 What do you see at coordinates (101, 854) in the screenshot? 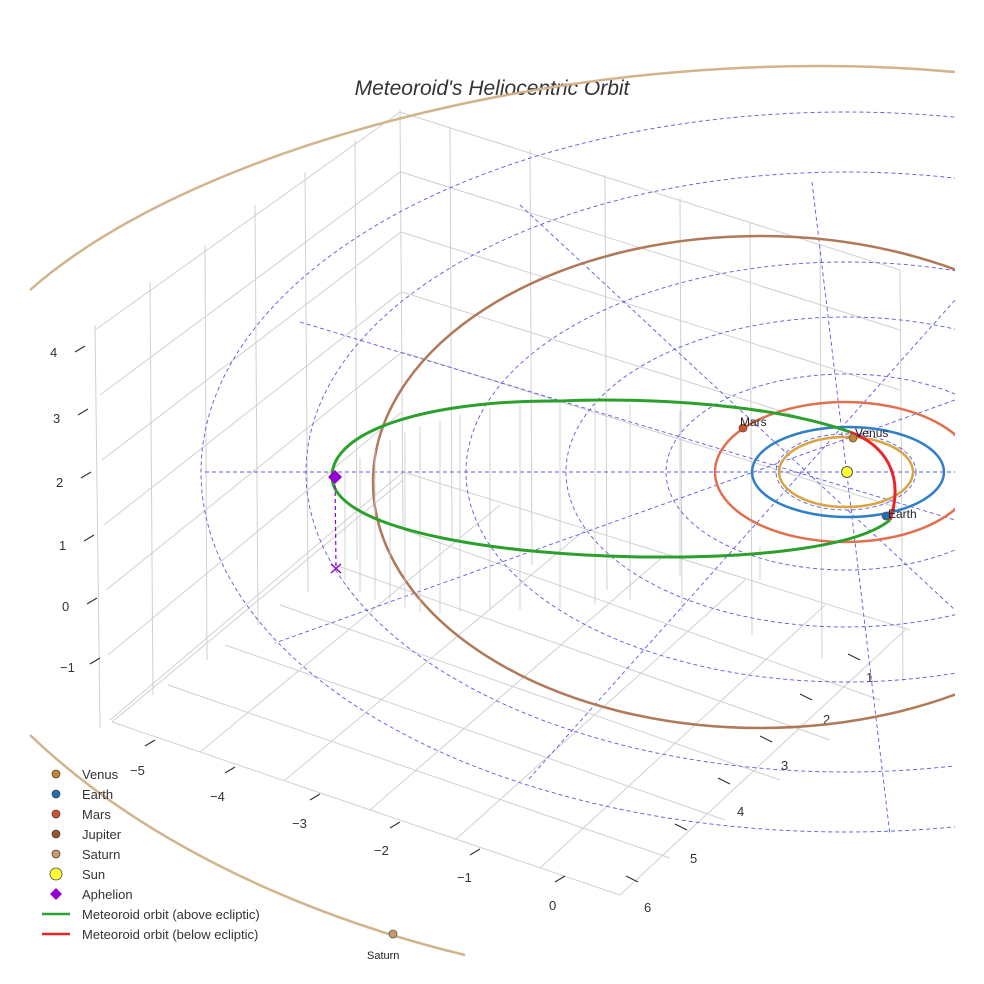
I see `legend-label: Saturn` at bounding box center [101, 854].